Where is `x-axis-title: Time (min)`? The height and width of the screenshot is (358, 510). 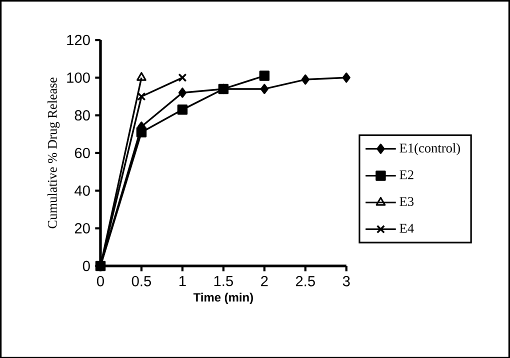
x-axis-title: Time (min) is located at coordinates (223, 298).